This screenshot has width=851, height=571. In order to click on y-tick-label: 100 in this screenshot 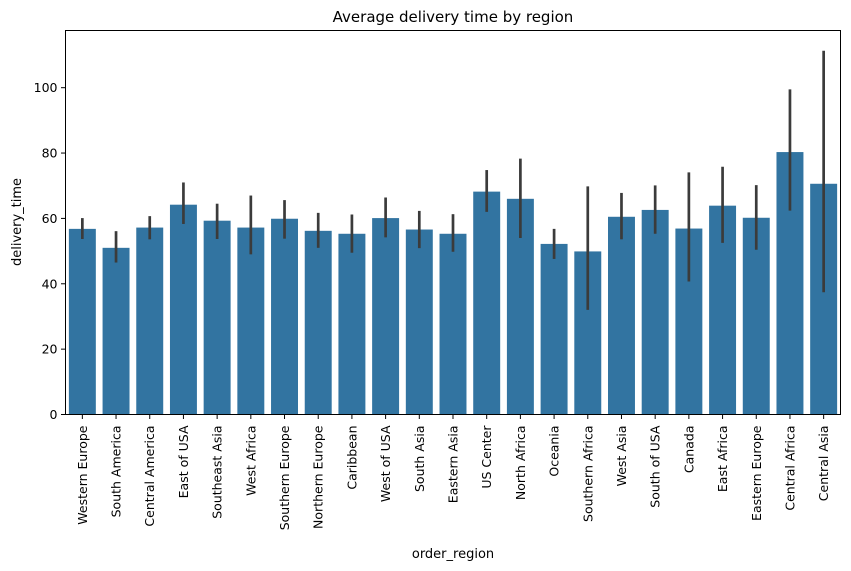, I will do `click(46, 87)`.